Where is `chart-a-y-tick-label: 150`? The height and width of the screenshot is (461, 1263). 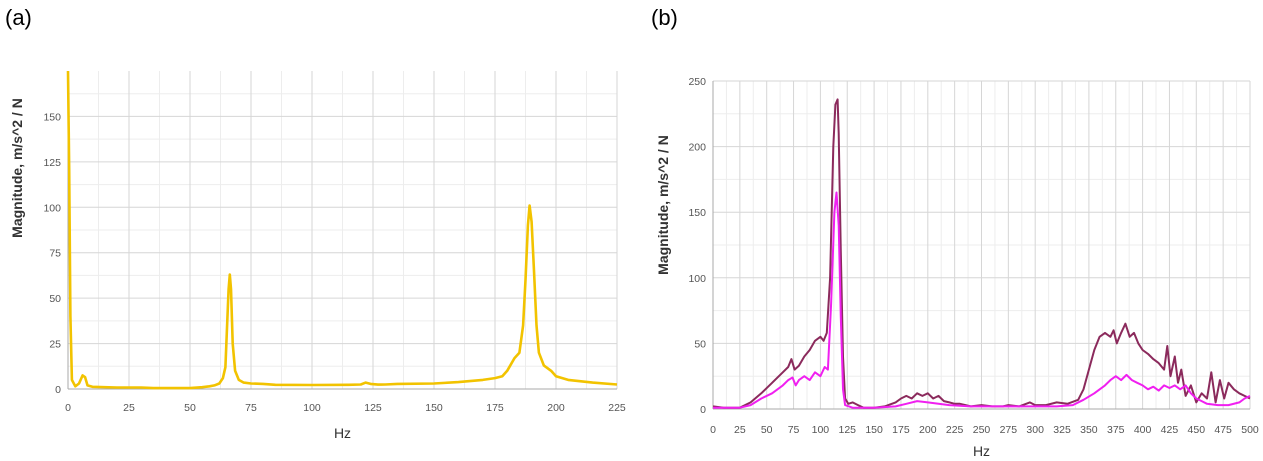
chart-a-y-tick-label: 150 is located at coordinates (52, 117).